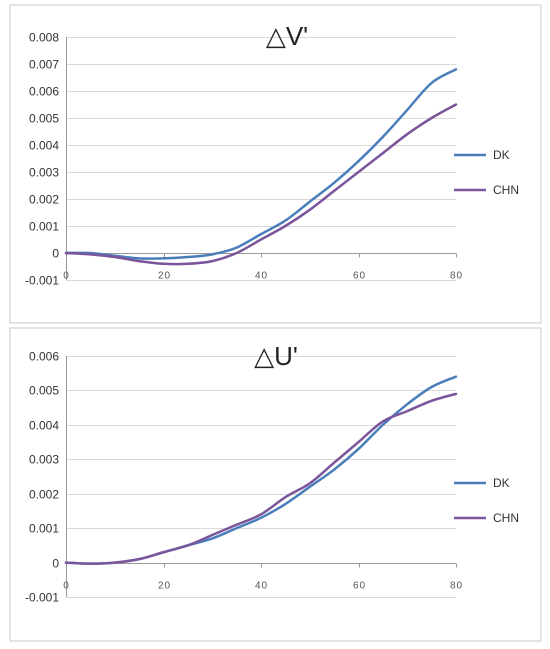  What do you see at coordinates (44, 38) in the screenshot?
I see `y-tick-label: 0.008` at bounding box center [44, 38].